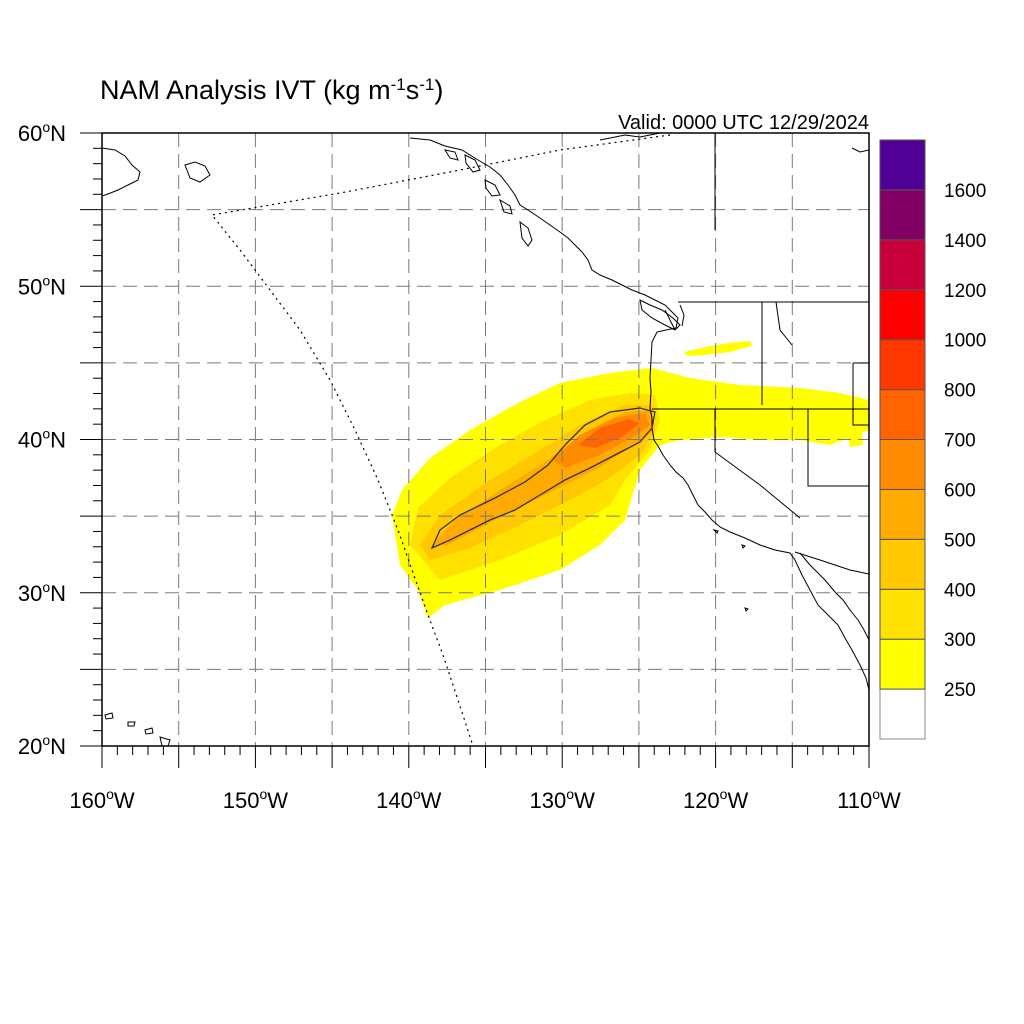 Image resolution: width=1024 pixels, height=1024 pixels. What do you see at coordinates (869, 799) in the screenshot?
I see `x-tick-label: 110oW` at bounding box center [869, 799].